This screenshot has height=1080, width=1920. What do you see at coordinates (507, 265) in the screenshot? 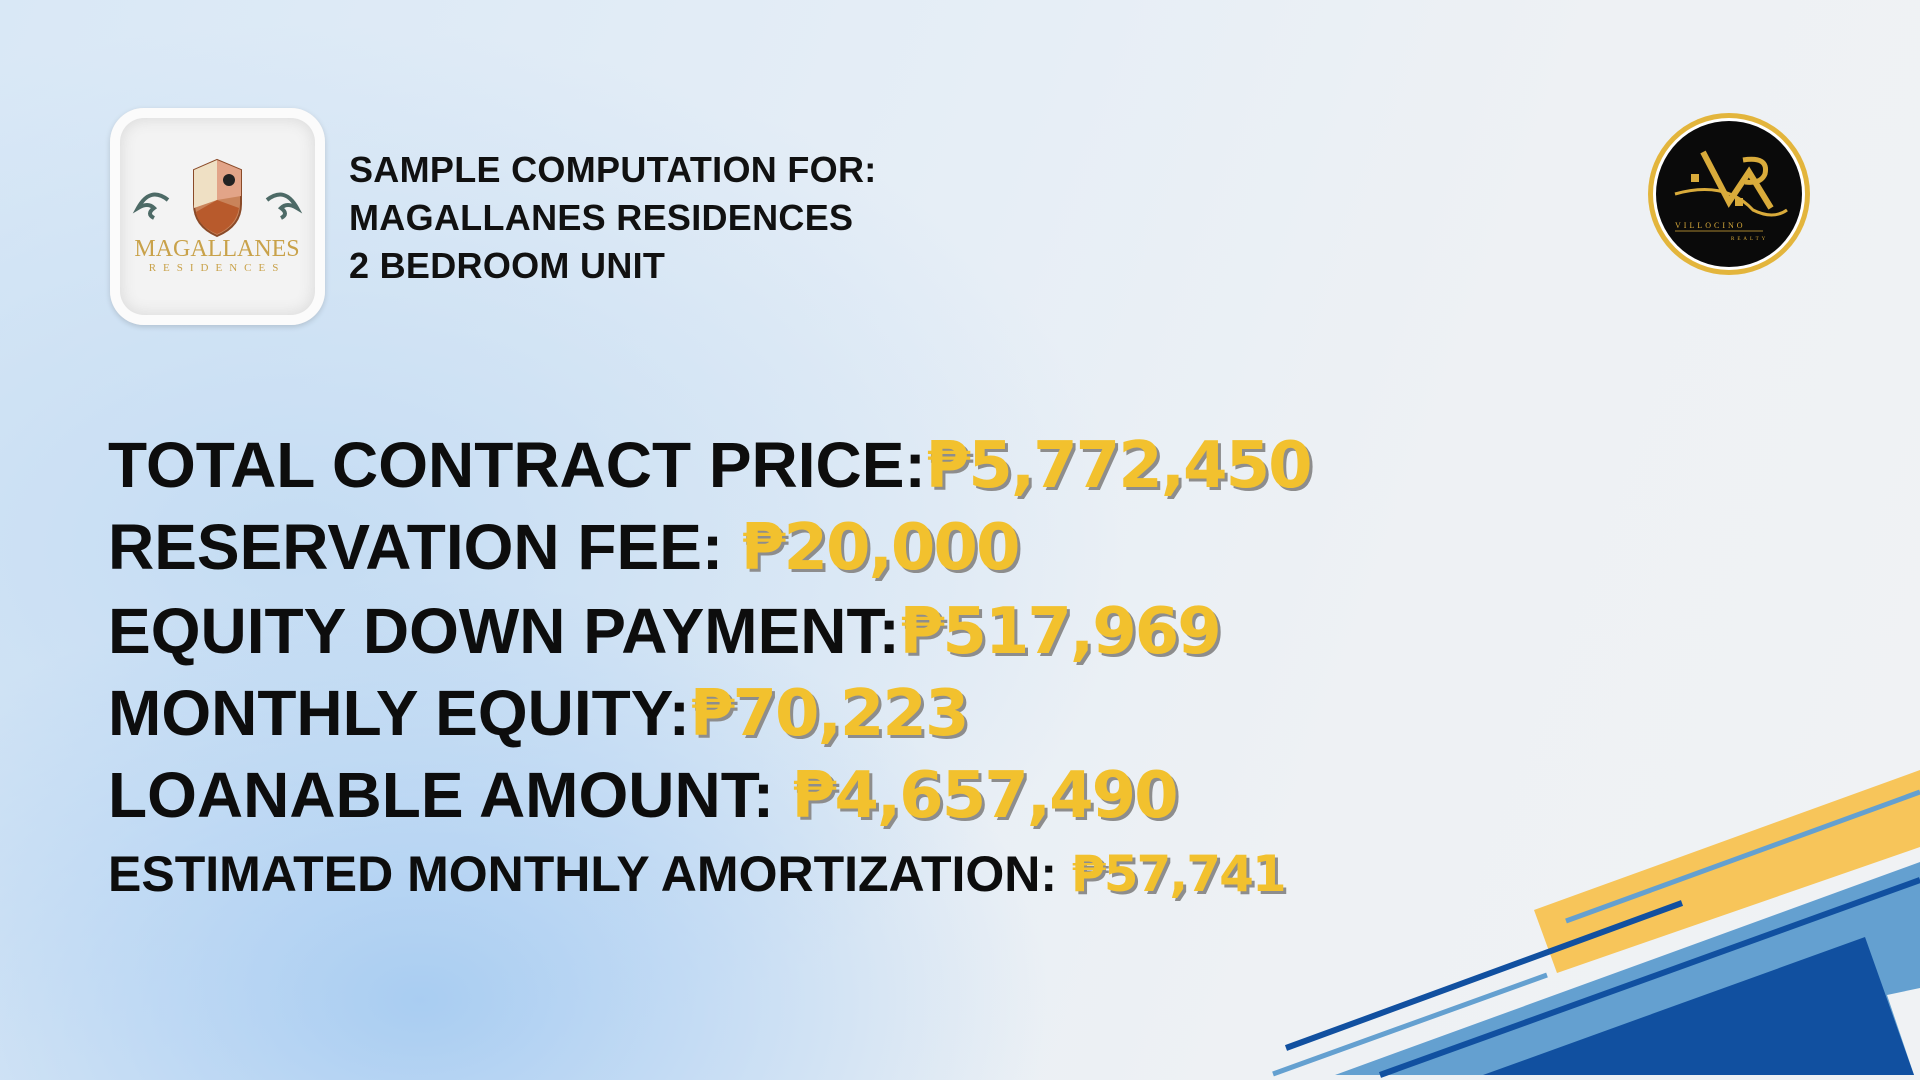
I see `header-unit-type: 2 BEDROOM UNIT` at bounding box center [507, 265].